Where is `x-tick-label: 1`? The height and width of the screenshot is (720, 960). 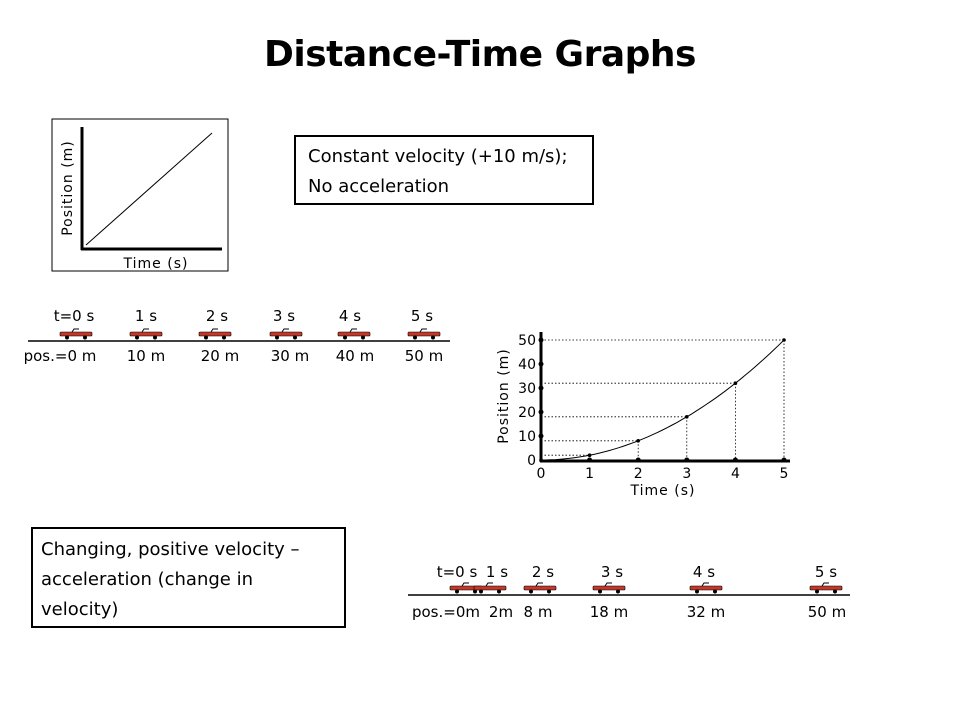 x-tick-label: 1 is located at coordinates (589, 474).